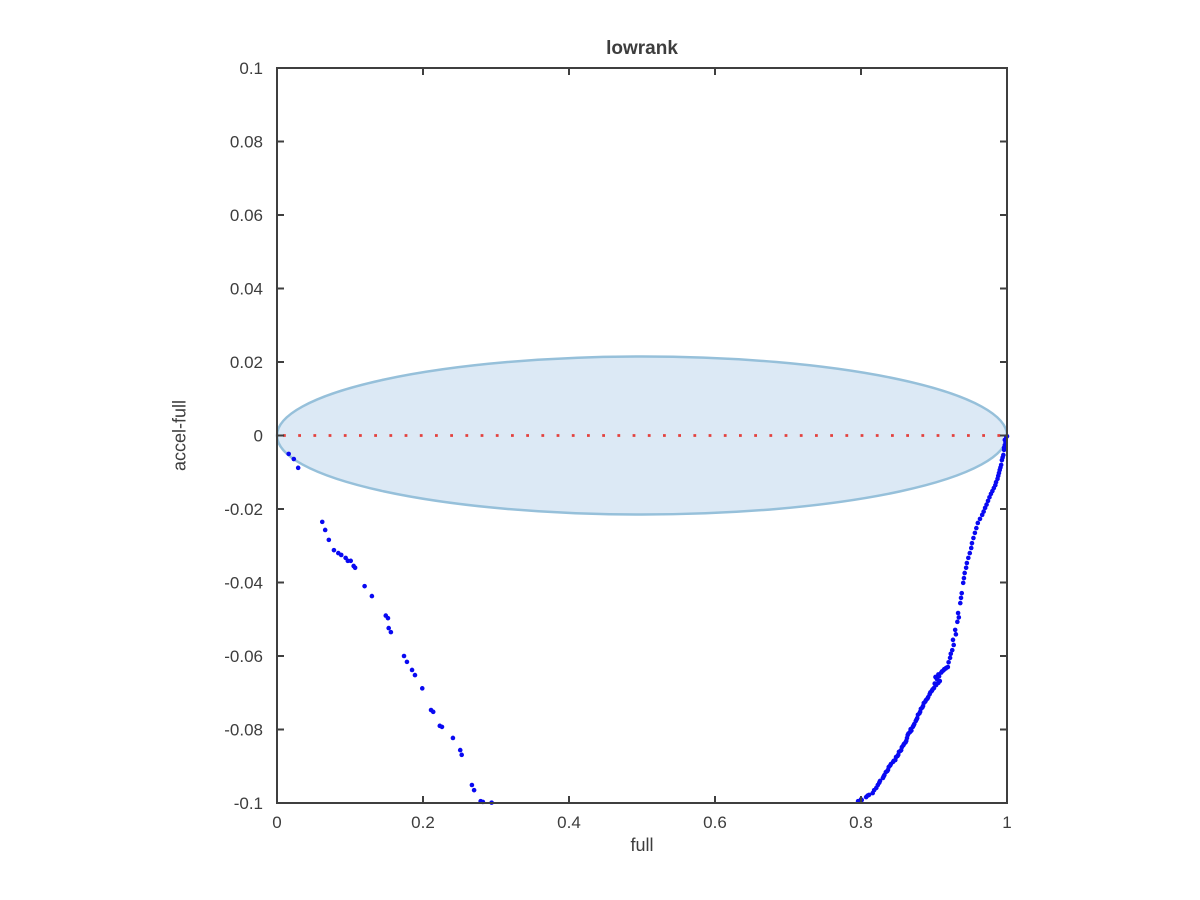 This screenshot has height=900, width=1200. I want to click on y-tick-label: -0.08, so click(243, 730).